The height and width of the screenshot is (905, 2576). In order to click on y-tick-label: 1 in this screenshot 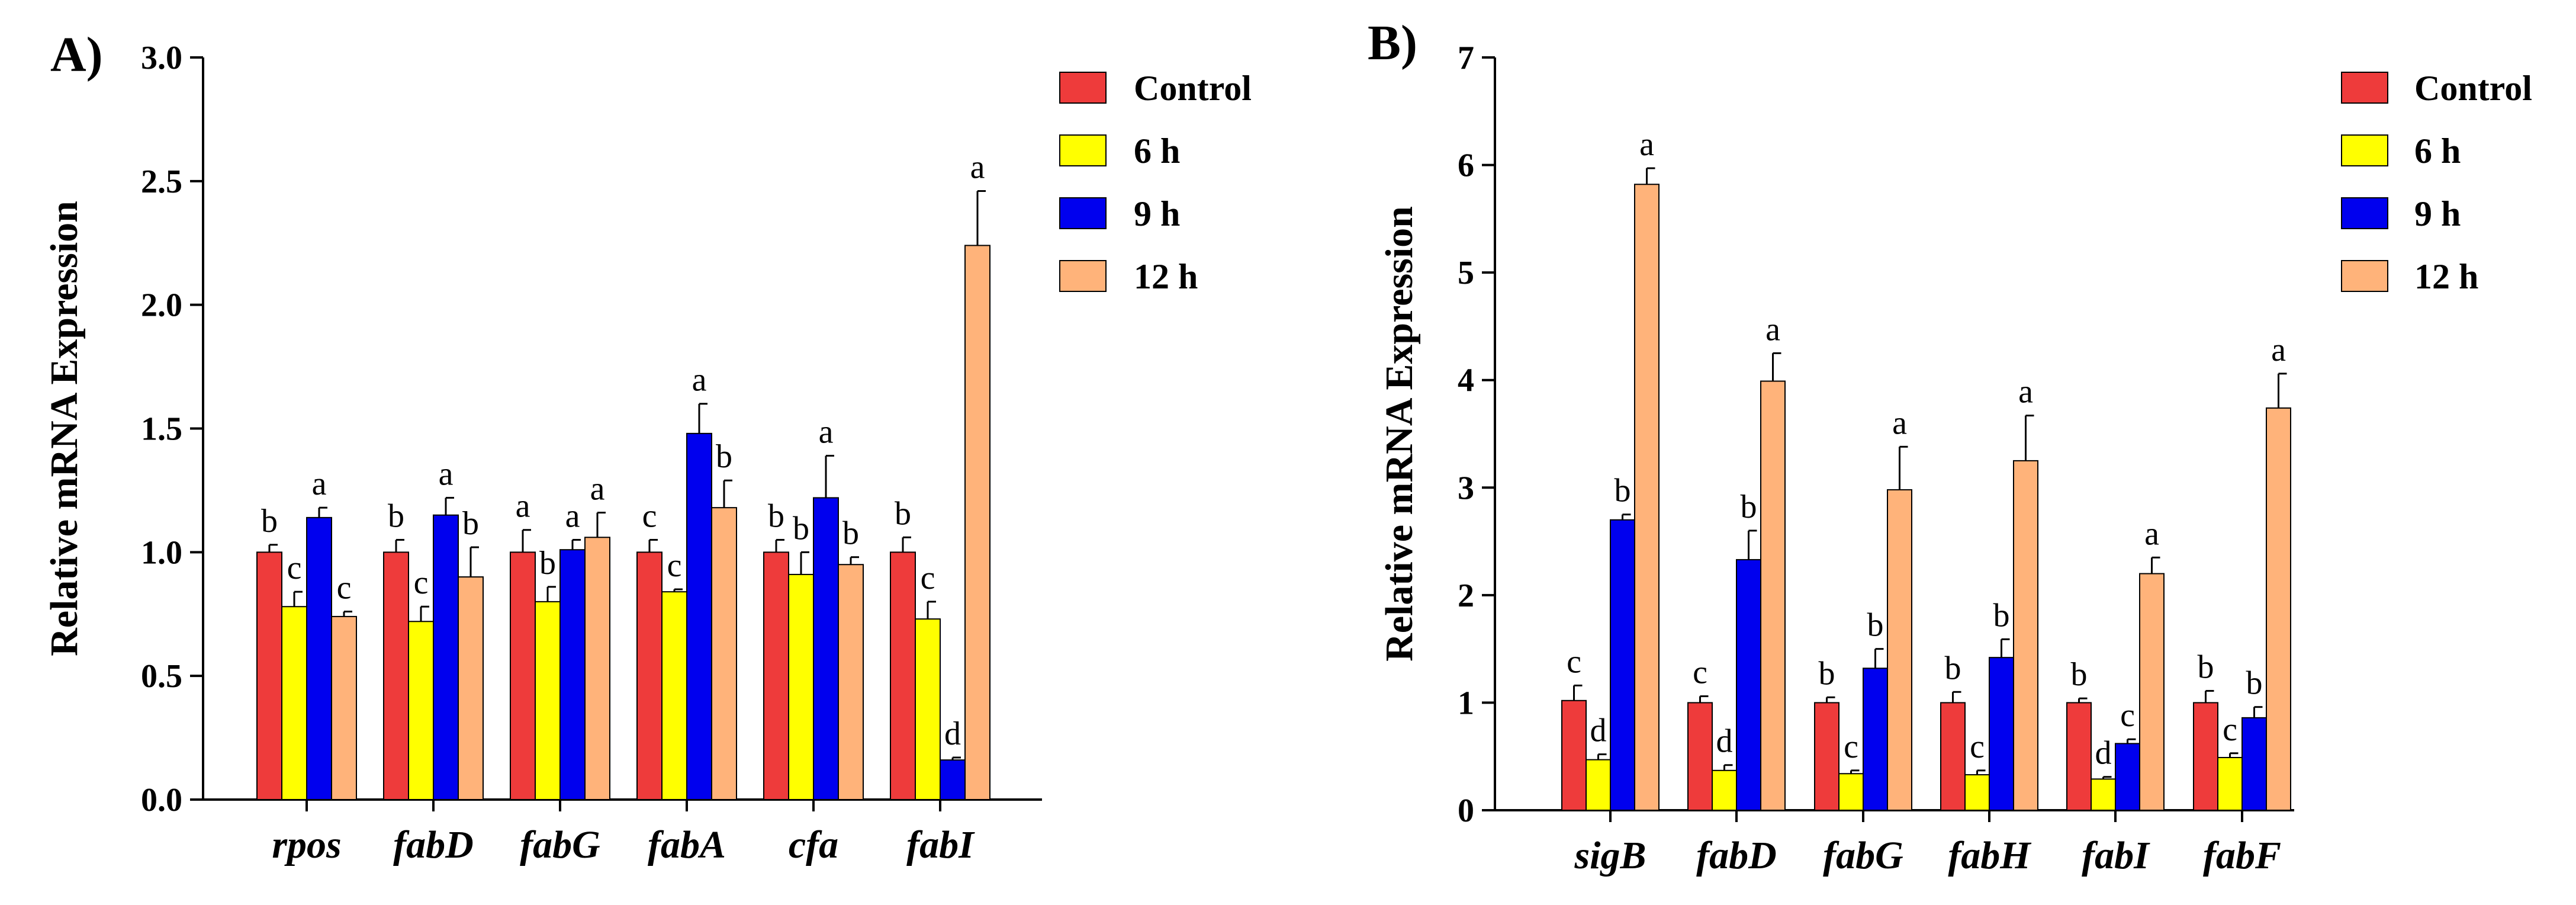, I will do `click(1466, 703)`.